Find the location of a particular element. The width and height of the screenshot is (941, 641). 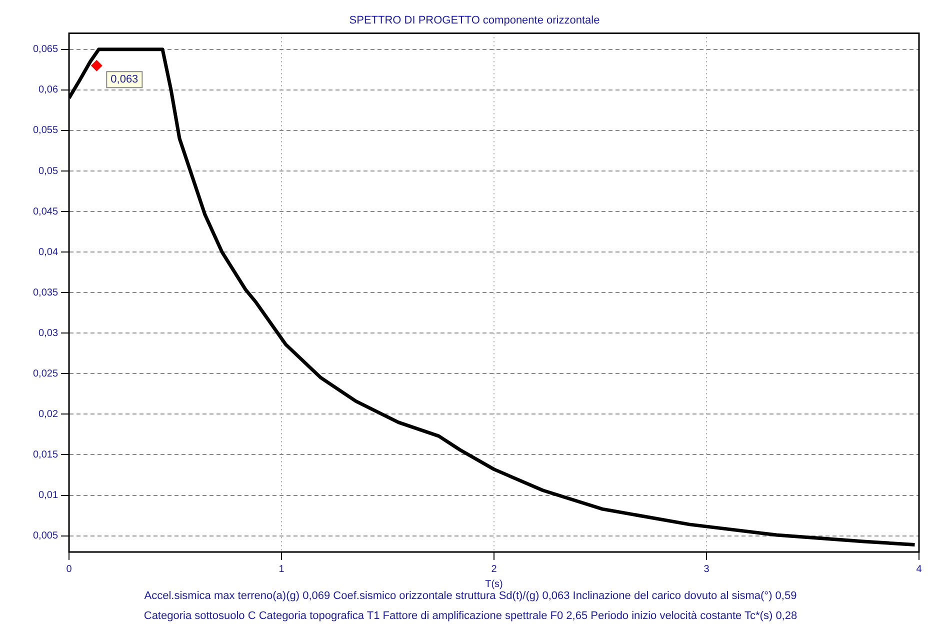

y-tick-label: 0,05 is located at coordinates (48, 171).